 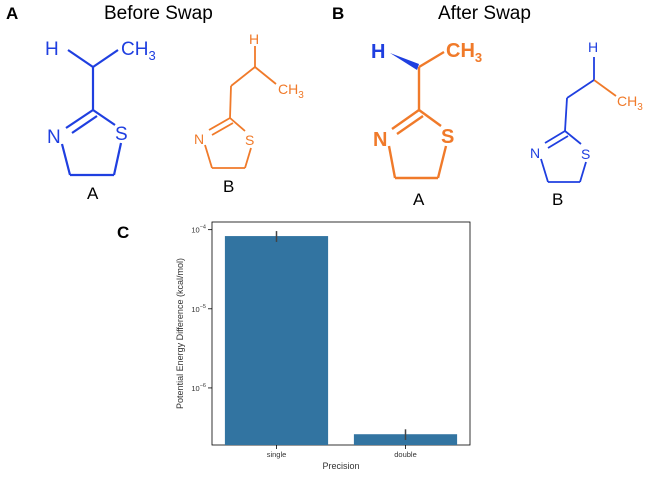 I want to click on panel-b-letter: B, so click(x=338, y=13).